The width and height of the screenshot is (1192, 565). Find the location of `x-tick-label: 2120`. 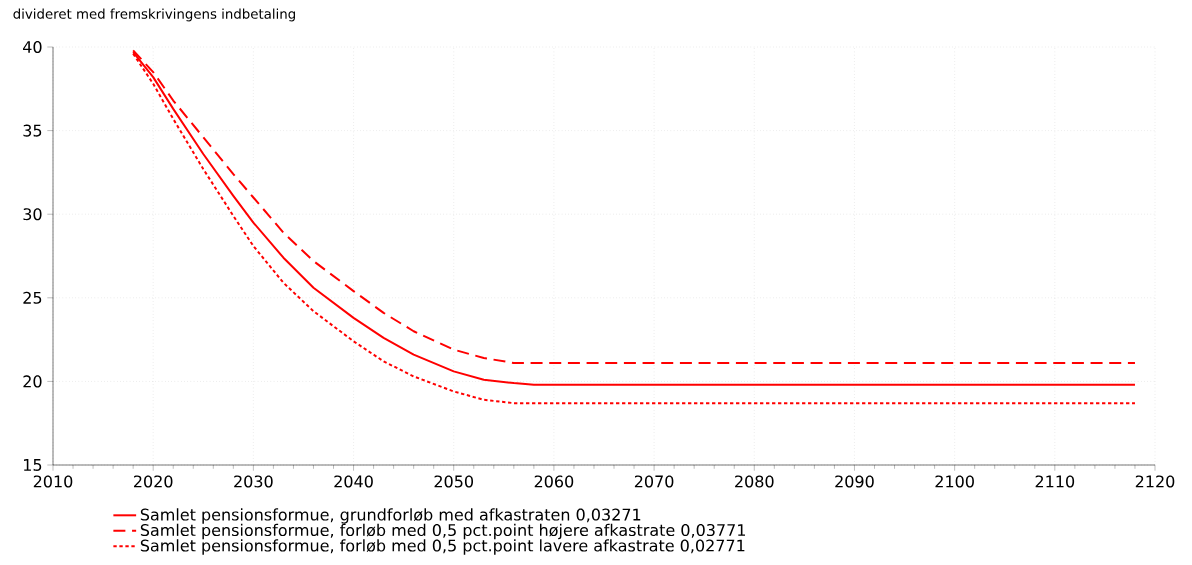

x-tick-label: 2120 is located at coordinates (1155, 481).